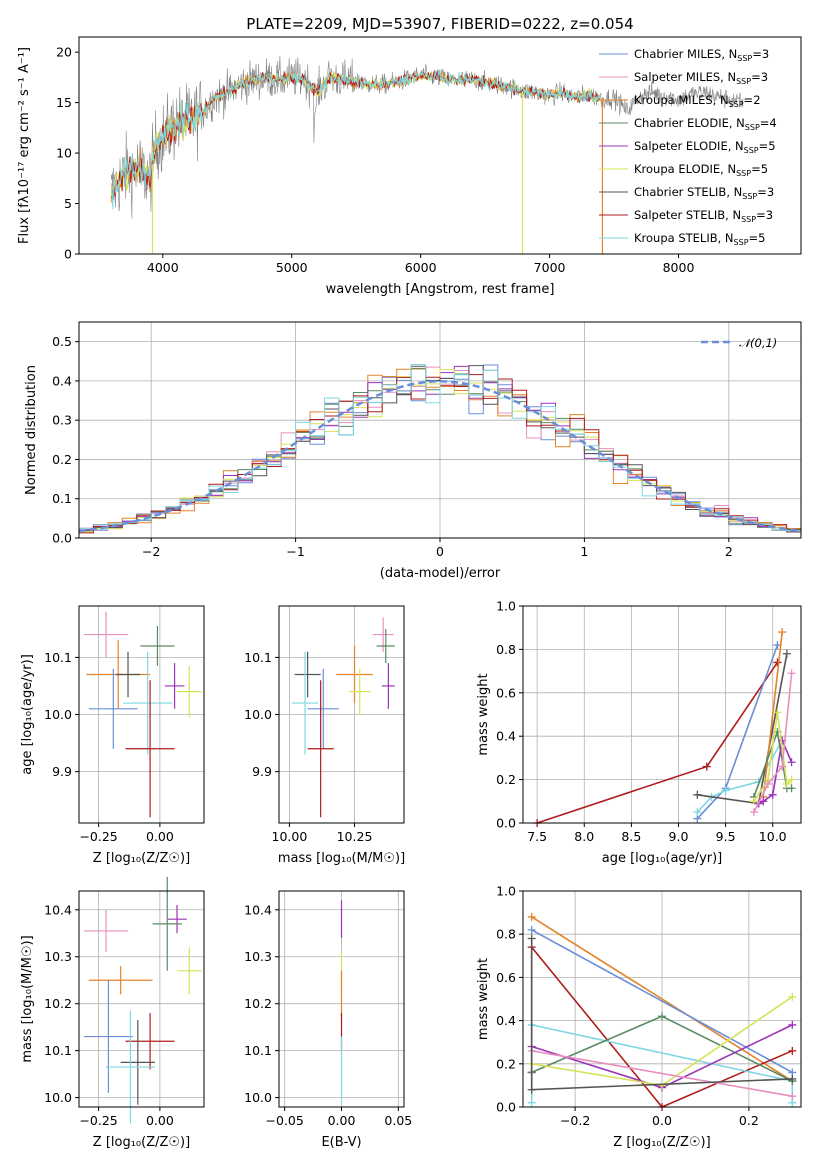 This screenshot has width=819, height=1170. Describe the element at coordinates (506, 692) in the screenshot. I see `y-tick-label: 0.6` at that location.